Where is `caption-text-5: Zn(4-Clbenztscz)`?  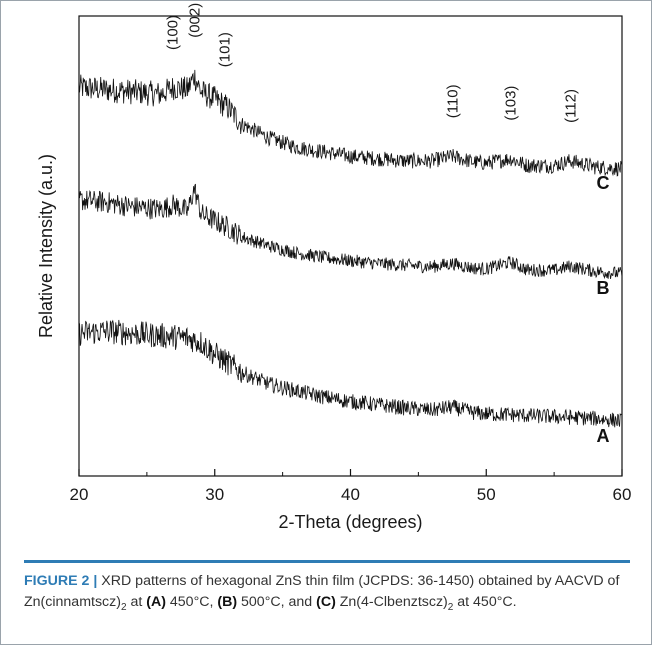
caption-text-5: Zn(4-Clbenztscz) is located at coordinates (391, 602).